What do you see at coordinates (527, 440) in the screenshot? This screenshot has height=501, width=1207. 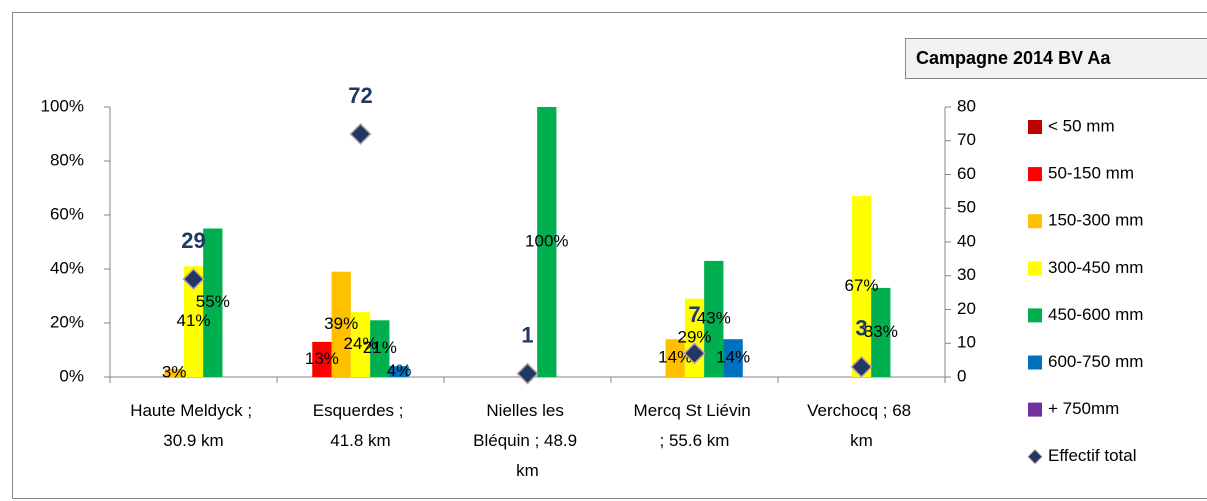 I see `x-tick-label: Nielles les Bléquin ; 48.9 km` at bounding box center [527, 440].